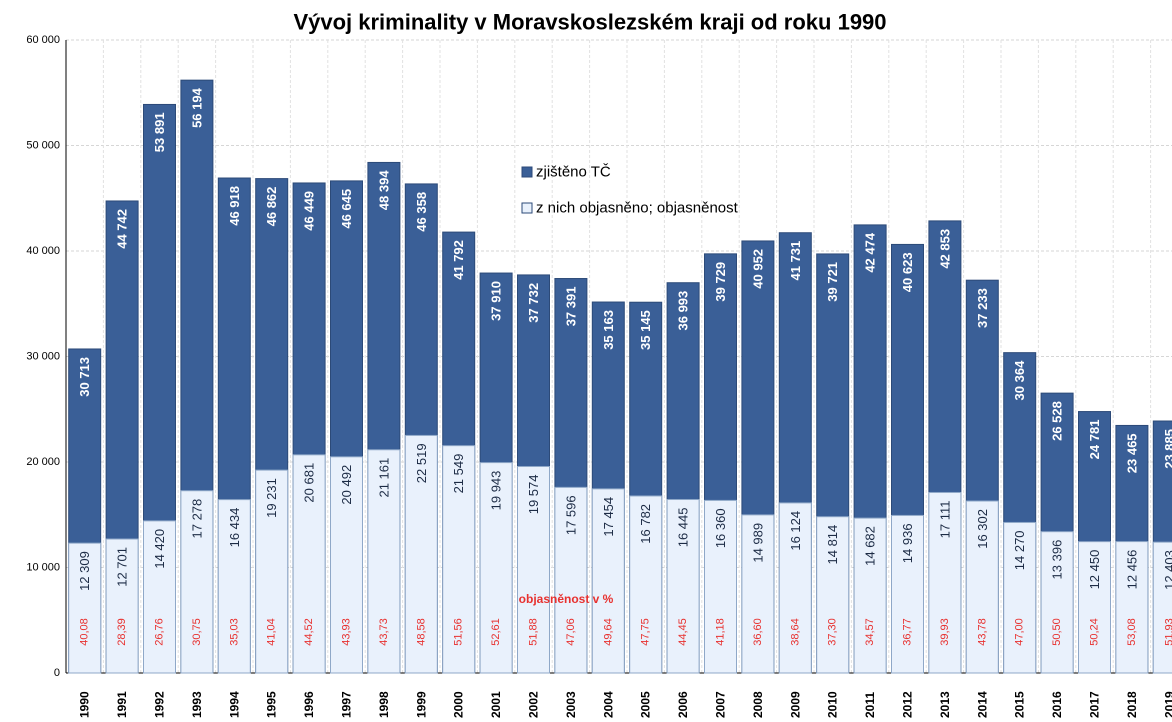 The height and width of the screenshot is (722, 1172). Describe the element at coordinates (608, 330) in the screenshot. I see `value-label: 35 163` at that location.